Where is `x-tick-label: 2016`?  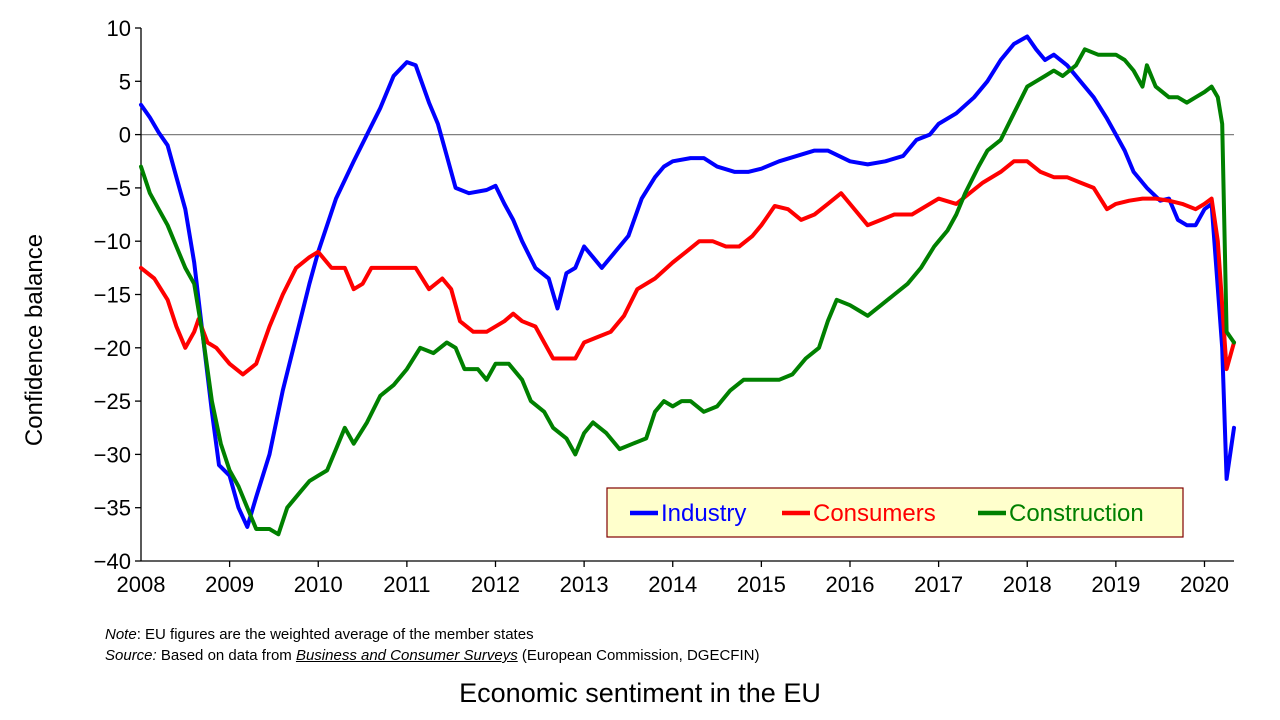 x-tick-label: 2016 is located at coordinates (850, 584).